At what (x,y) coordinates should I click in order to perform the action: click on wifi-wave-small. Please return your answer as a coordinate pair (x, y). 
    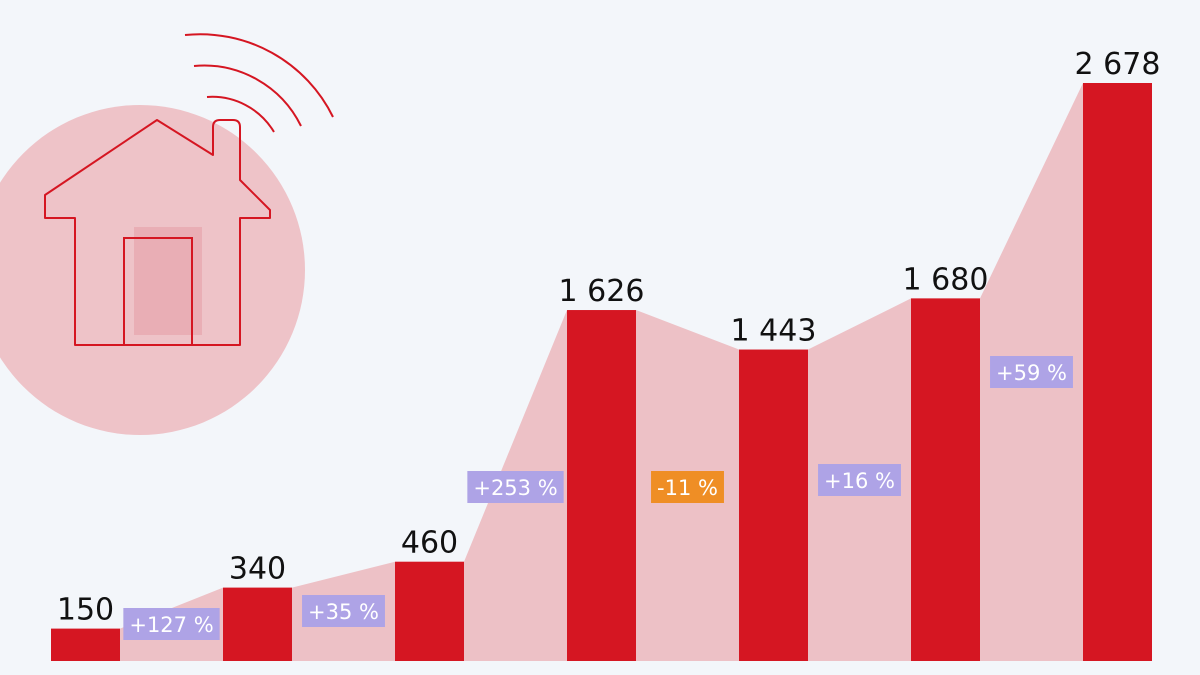
    Looking at the image, I should click on (240, 114).